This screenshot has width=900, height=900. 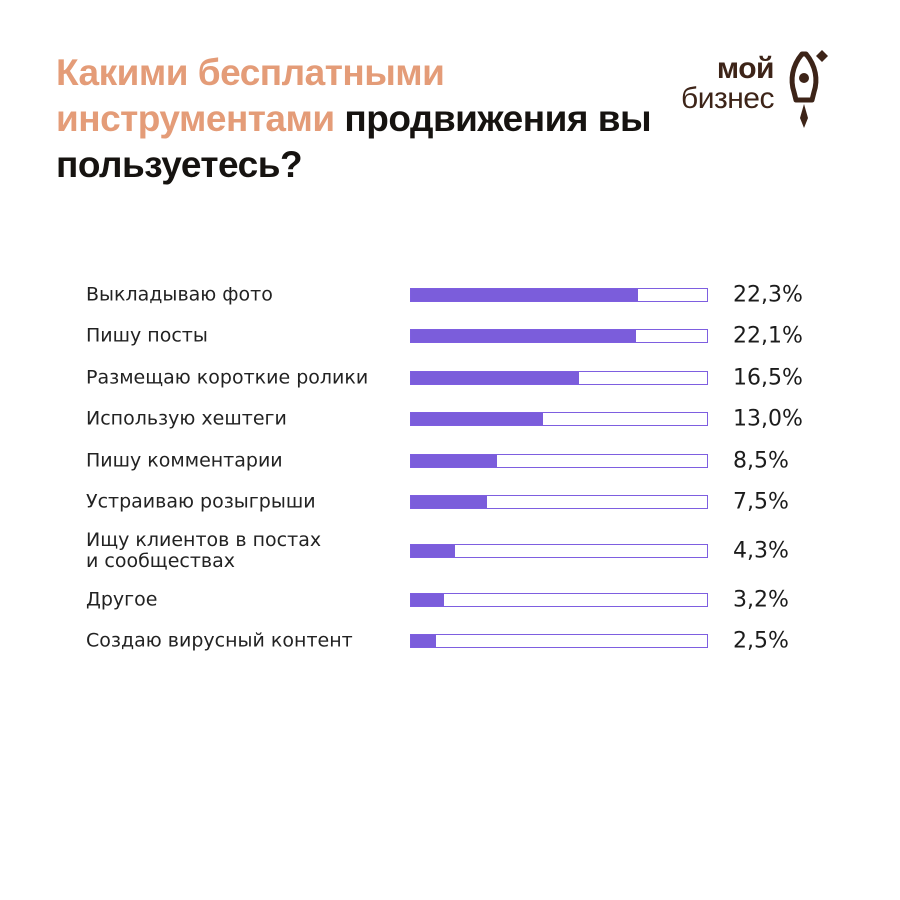 I want to click on category-label-line: Пишу комментарии, so click(x=184, y=460).